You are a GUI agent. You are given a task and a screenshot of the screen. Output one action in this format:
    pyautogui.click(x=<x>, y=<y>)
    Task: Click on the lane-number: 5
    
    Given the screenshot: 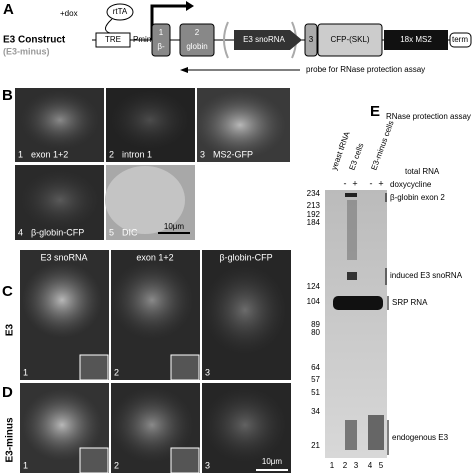 What is the action you would take?
    pyautogui.click(x=381, y=465)
    